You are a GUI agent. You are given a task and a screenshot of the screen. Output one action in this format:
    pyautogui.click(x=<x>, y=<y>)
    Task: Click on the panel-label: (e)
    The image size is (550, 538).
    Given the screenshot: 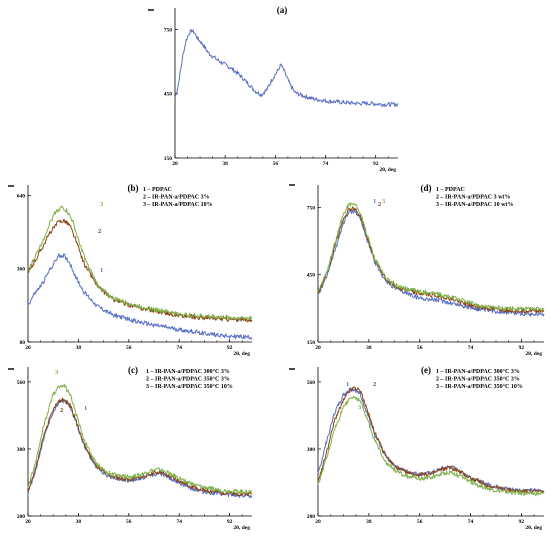 What is the action you would take?
    pyautogui.click(x=426, y=370)
    